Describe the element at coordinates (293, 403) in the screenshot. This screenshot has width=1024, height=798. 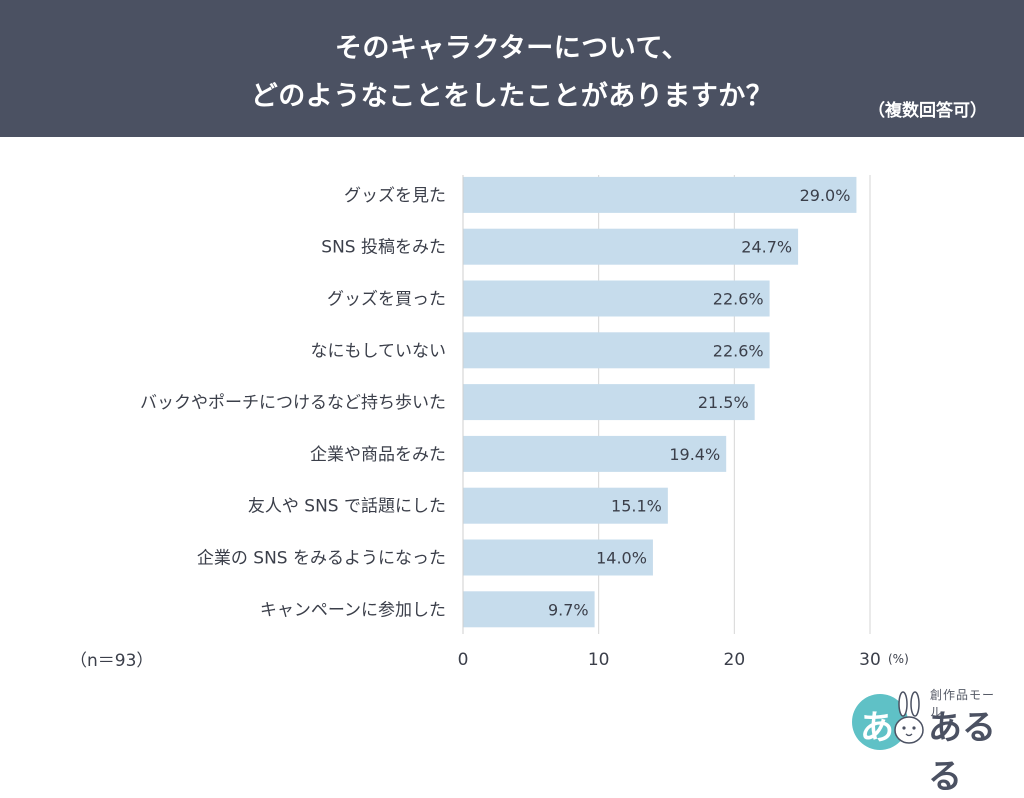
I see `category-label: バックやポーチにつけるなど持ち歩いた` at that location.